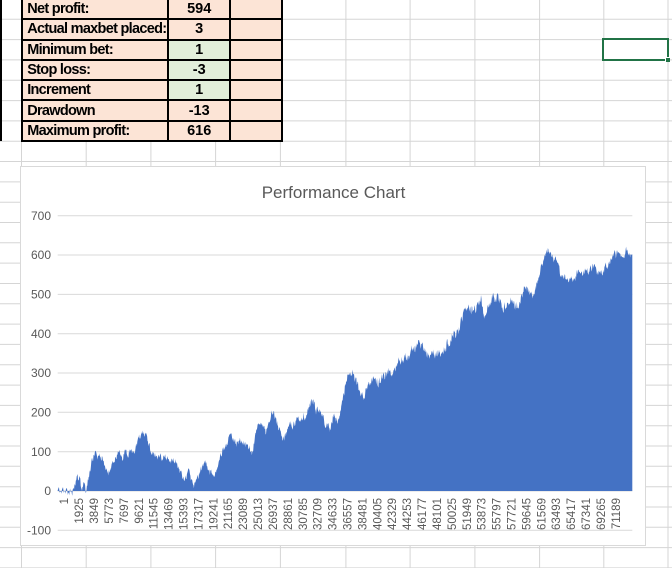 This screenshot has height=568, width=672. What do you see at coordinates (363, 514) in the screenshot?
I see `svg-text: 38481` at bounding box center [363, 514].